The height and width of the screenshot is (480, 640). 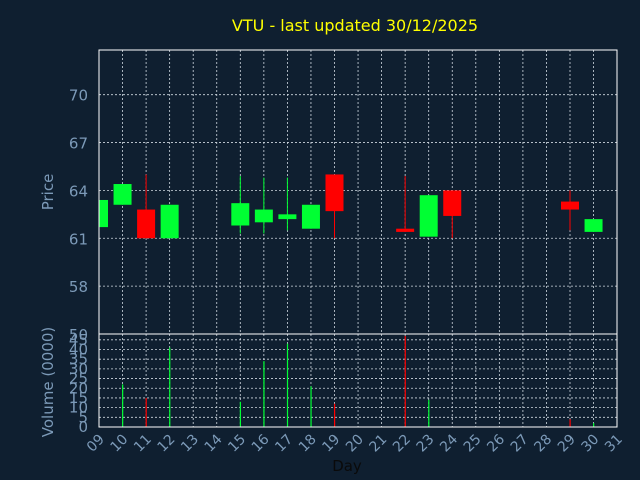 What do you see at coordinates (78, 379) in the screenshot?
I see `volume-tick-label: 25` at bounding box center [78, 379].